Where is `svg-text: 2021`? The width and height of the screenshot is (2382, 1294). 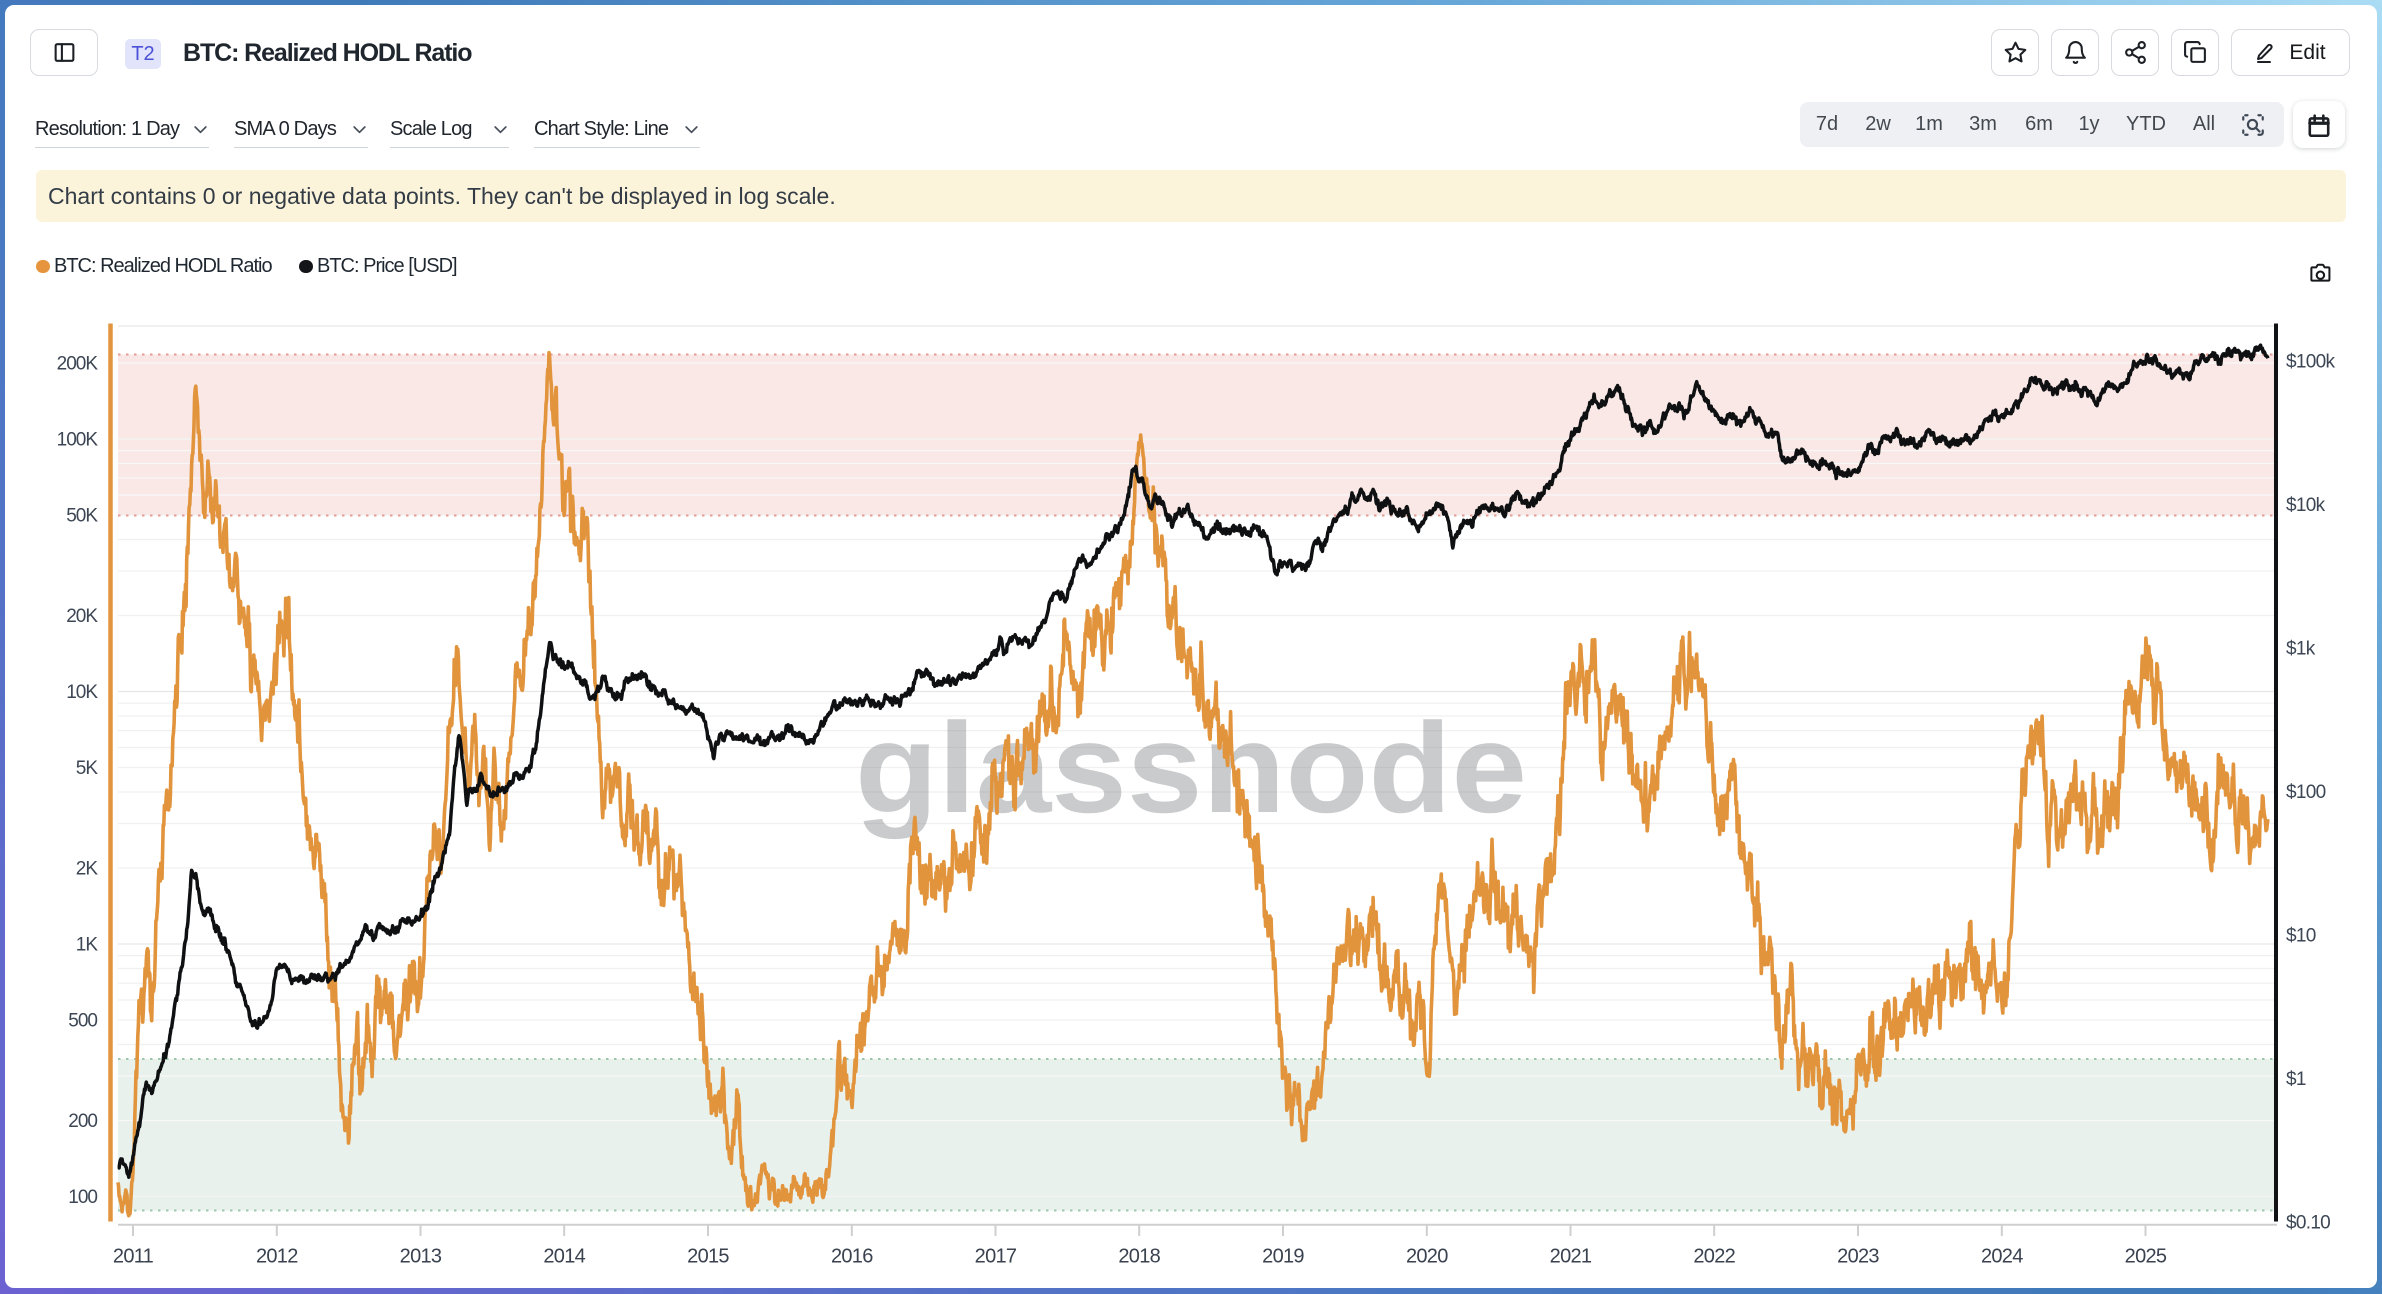 svg-text: 2021 is located at coordinates (1571, 1257).